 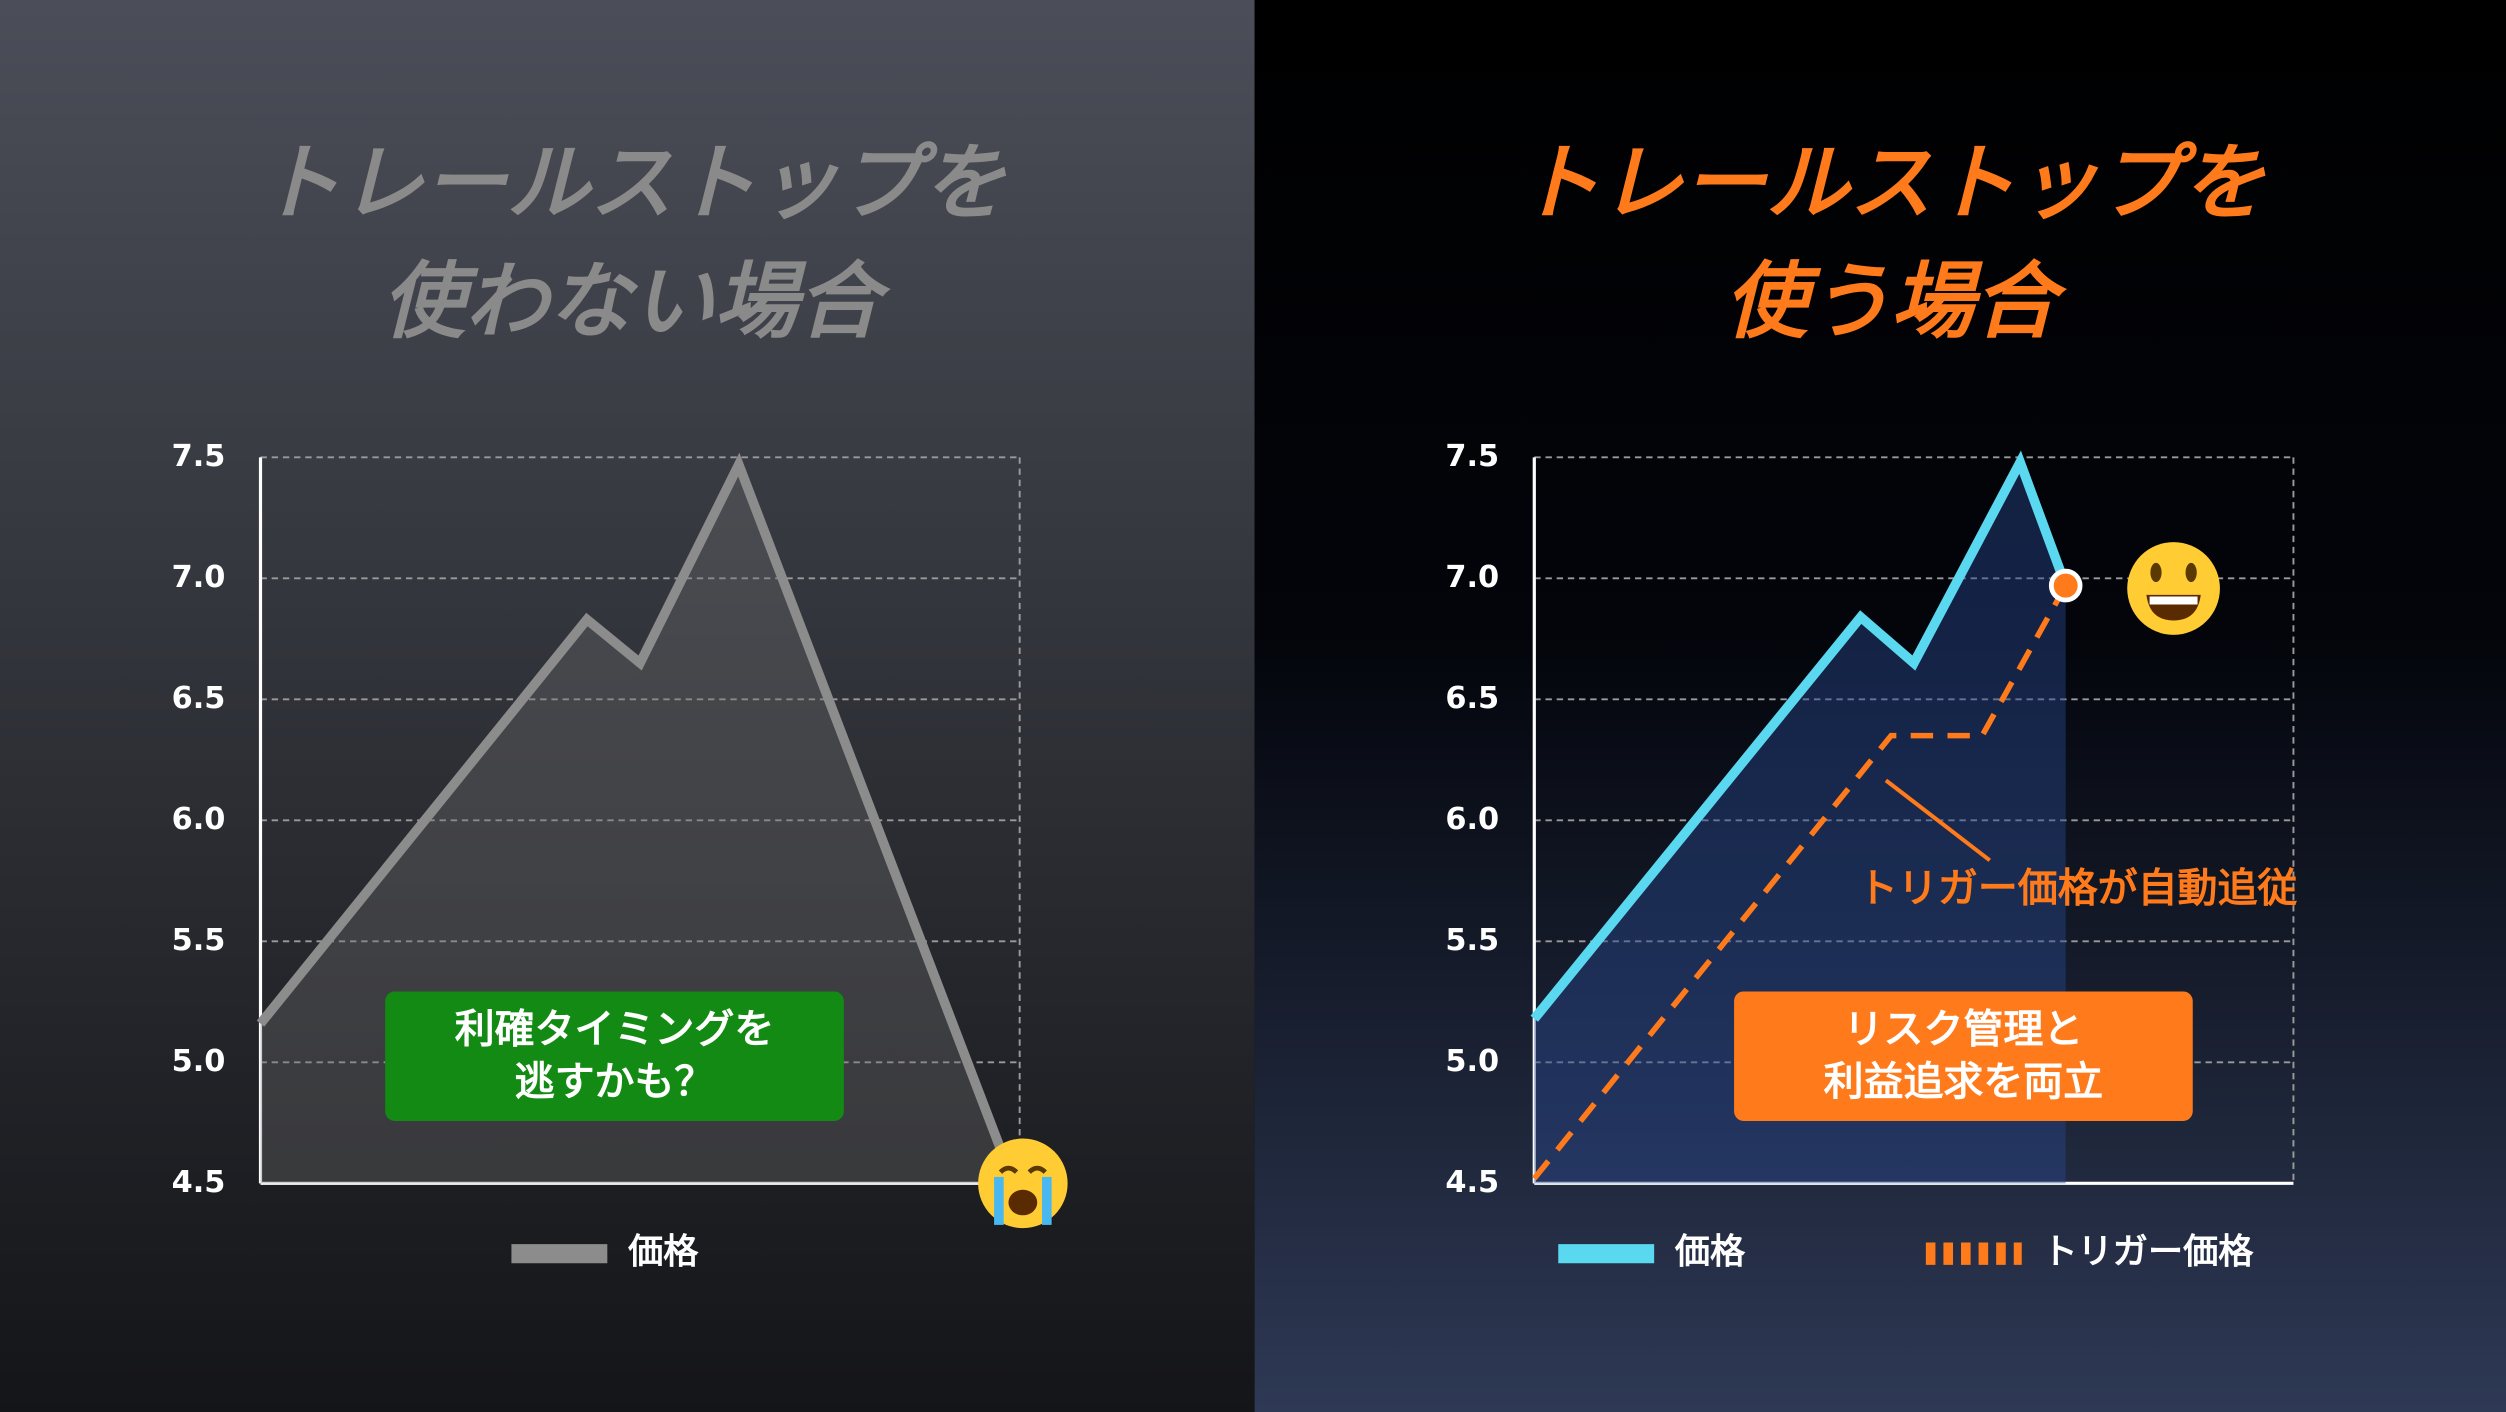 What do you see at coordinates (615, 1082) in the screenshot?
I see `annotation-text: 逃すかも？` at bounding box center [615, 1082].